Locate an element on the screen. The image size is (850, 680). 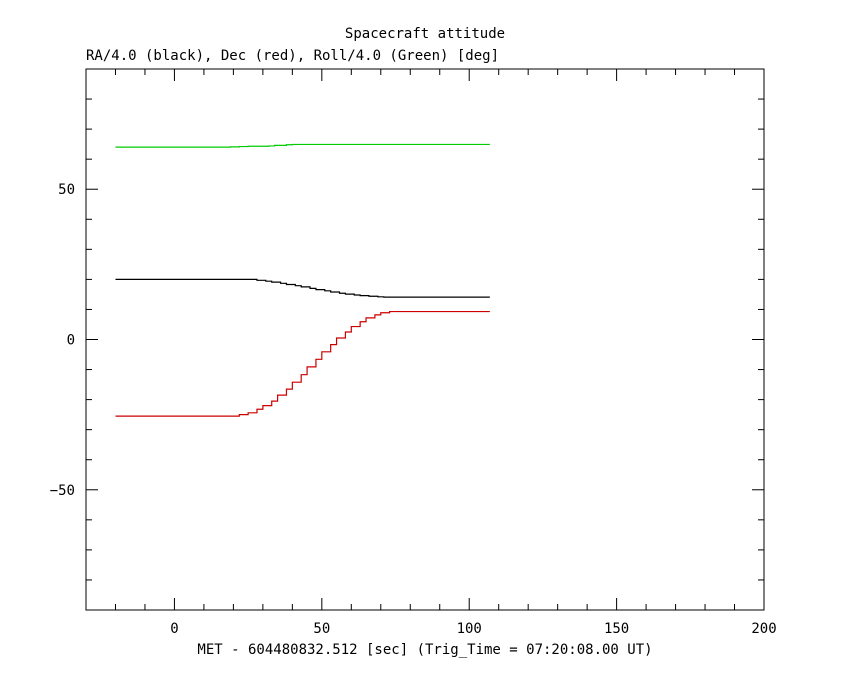
series-line-dec is located at coordinates (302, 363).